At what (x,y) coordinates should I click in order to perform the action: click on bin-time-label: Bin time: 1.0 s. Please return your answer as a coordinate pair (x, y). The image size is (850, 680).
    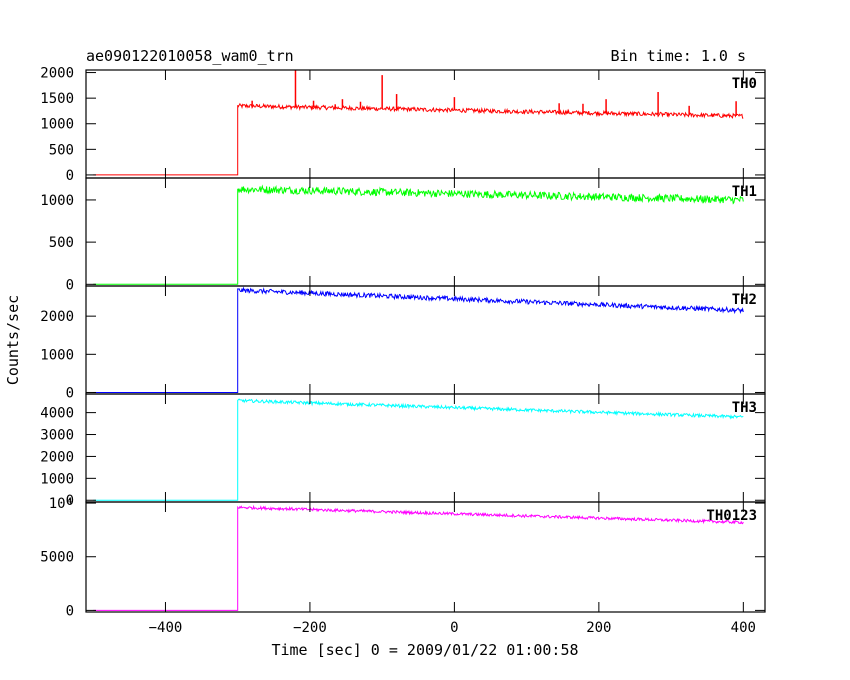
    Looking at the image, I should click on (678, 56).